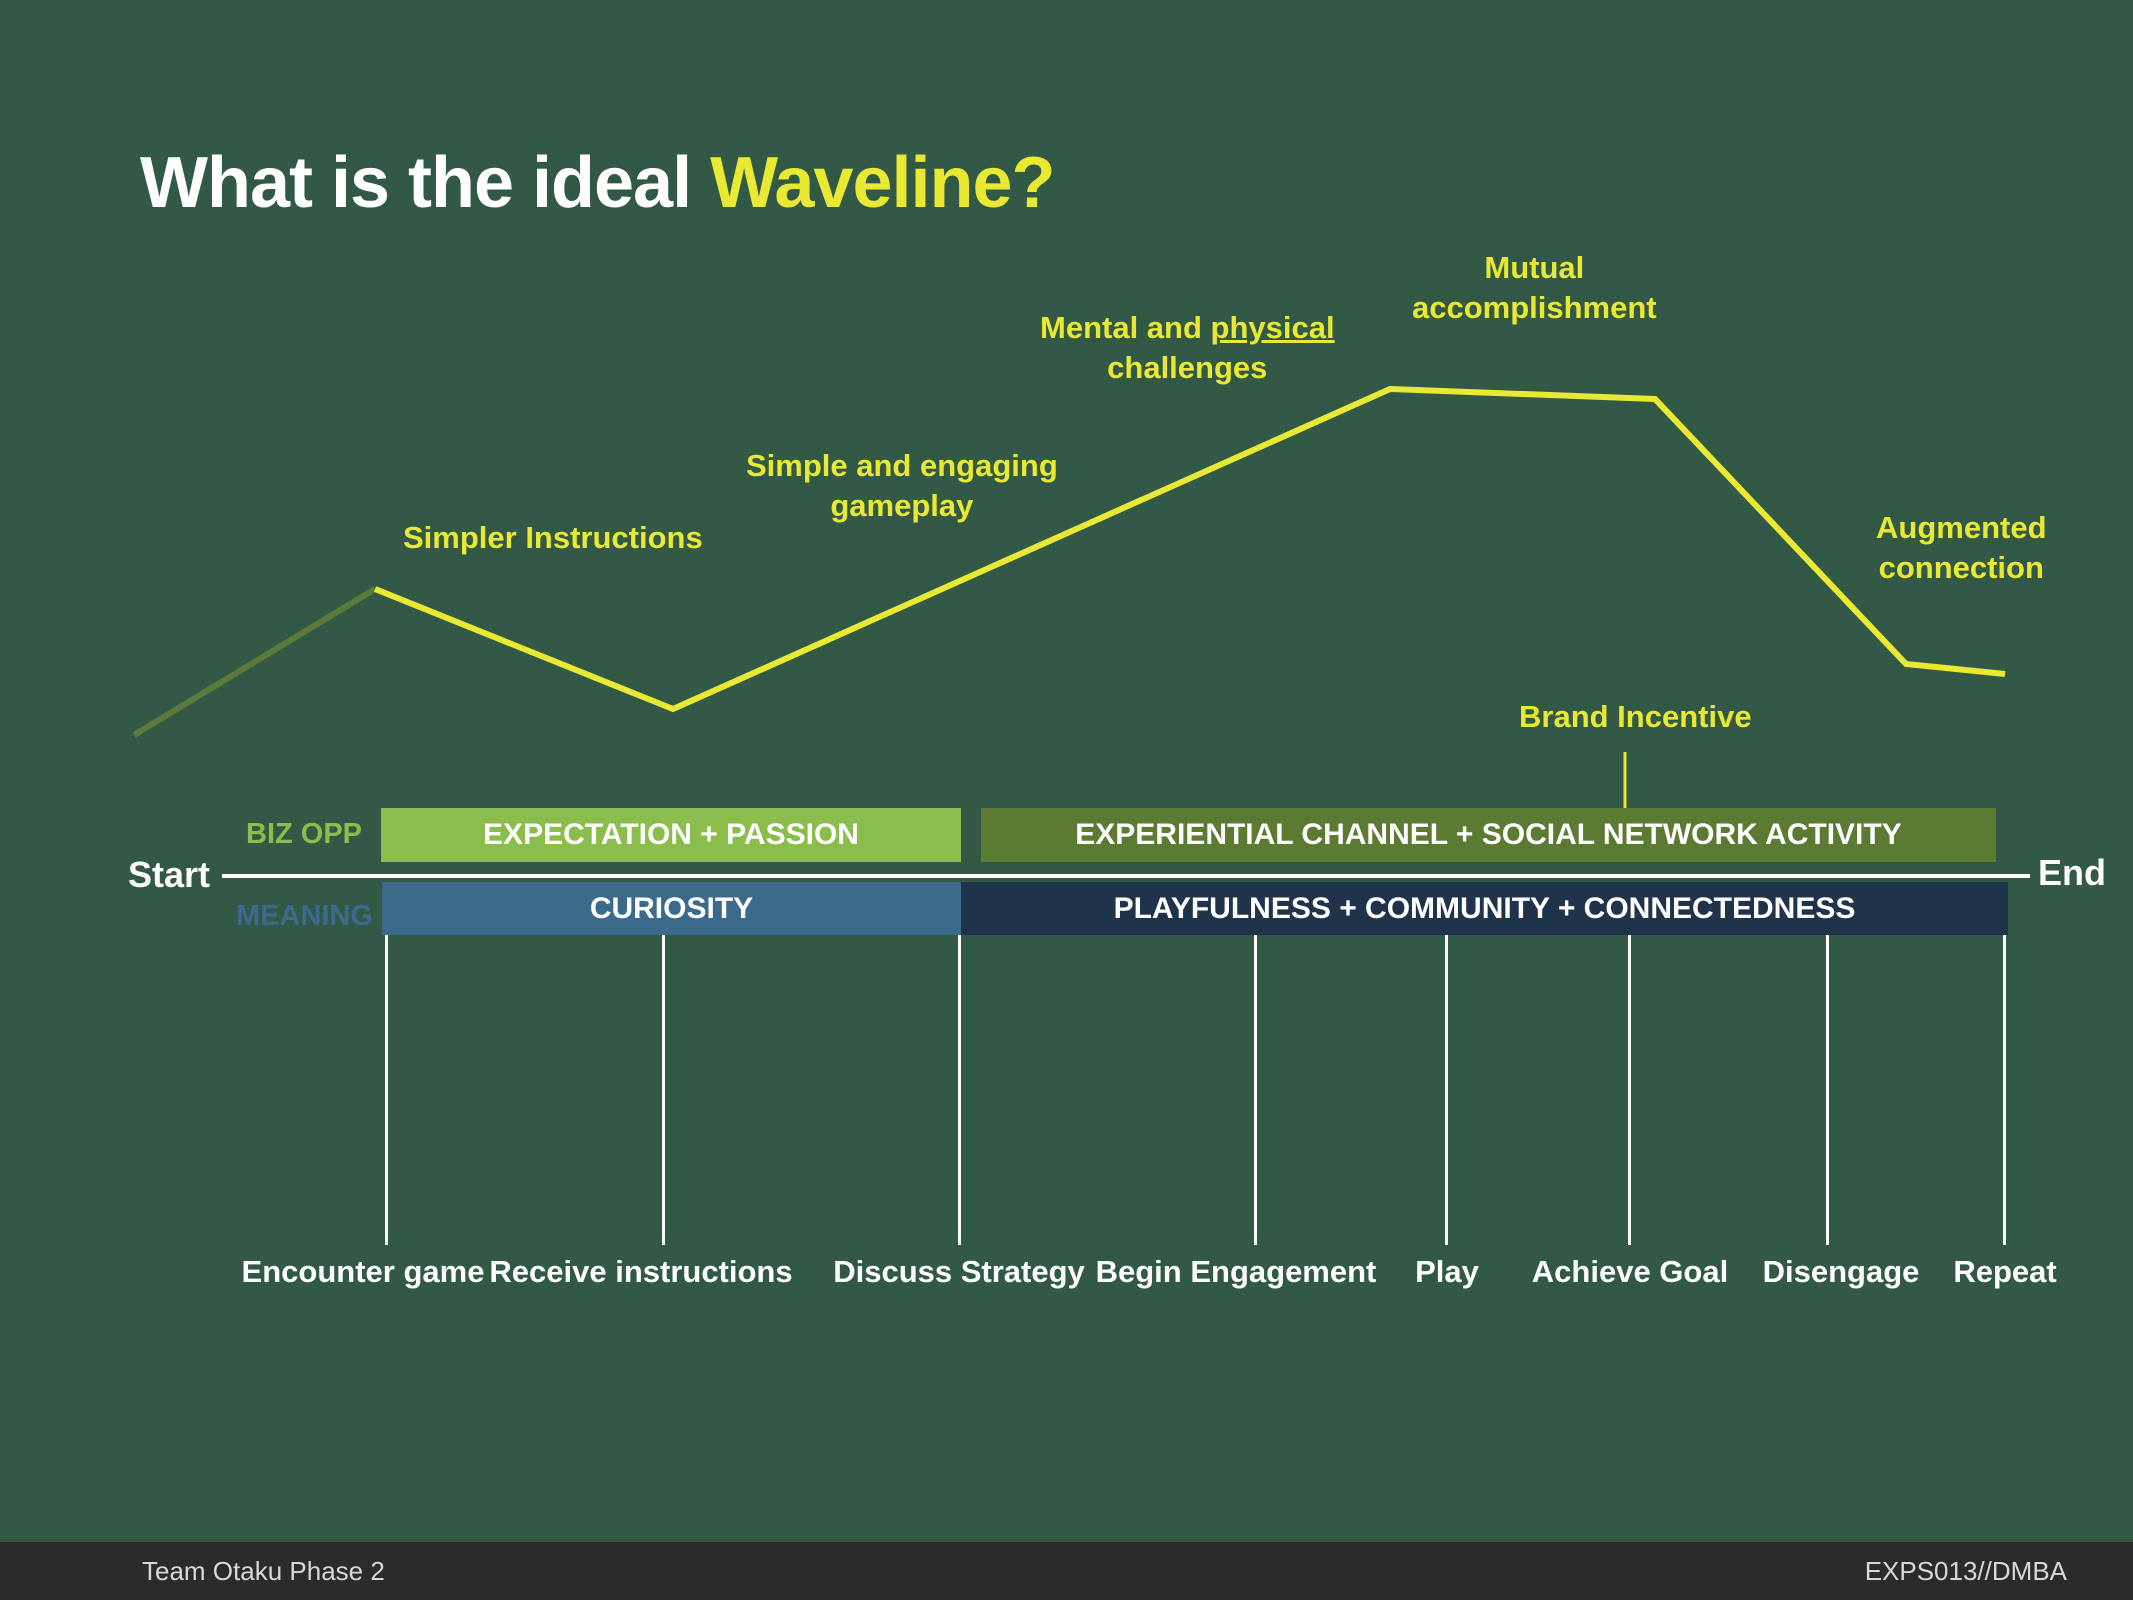 The height and width of the screenshot is (1600, 2133). I want to click on bar-curiosity: CURIOSITY, so click(671, 908).